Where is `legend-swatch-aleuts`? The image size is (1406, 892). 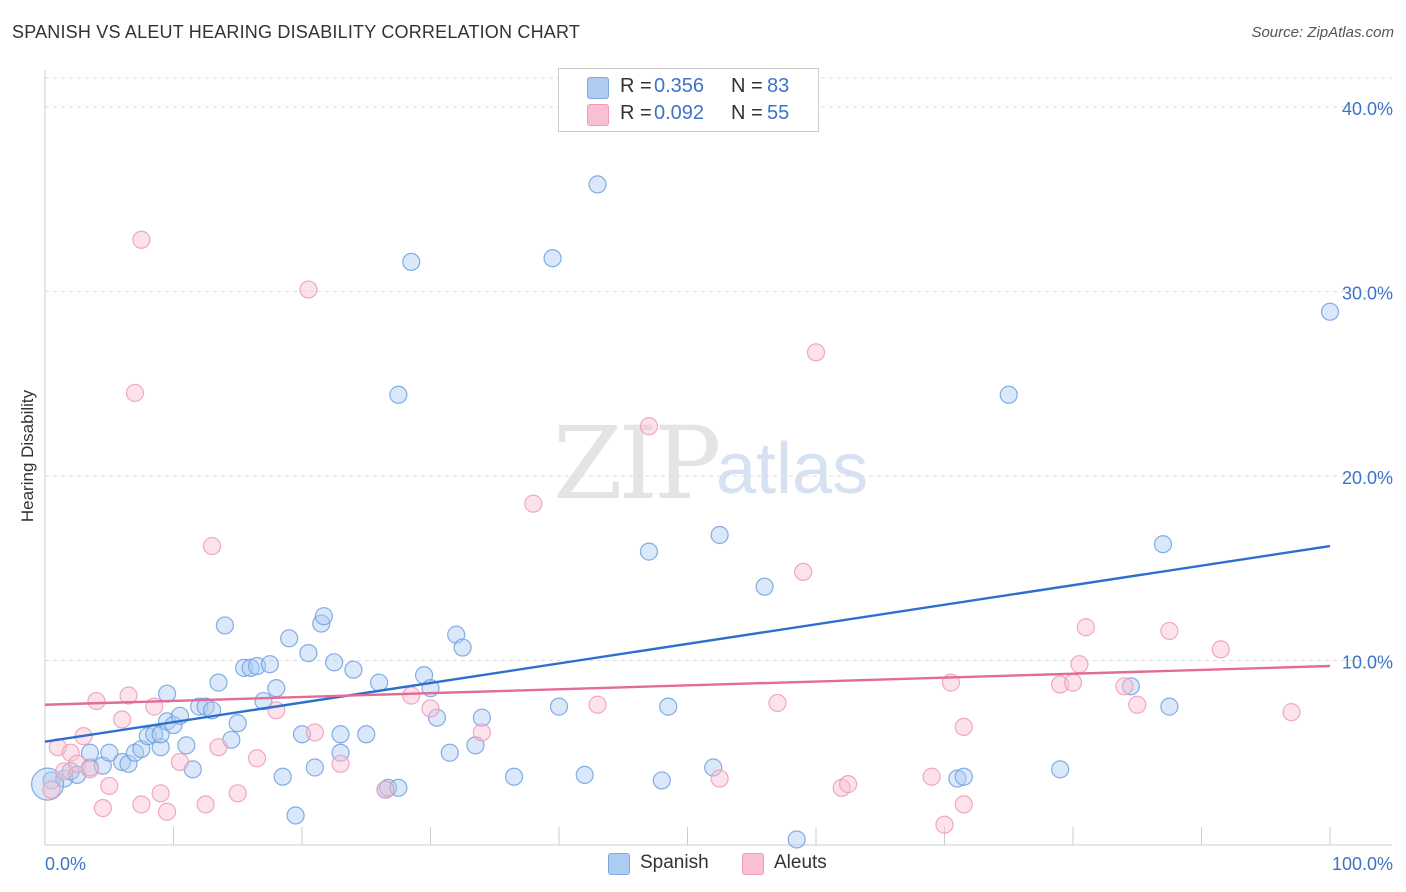
legend-swatch-aleuts is located at coordinates (598, 115).